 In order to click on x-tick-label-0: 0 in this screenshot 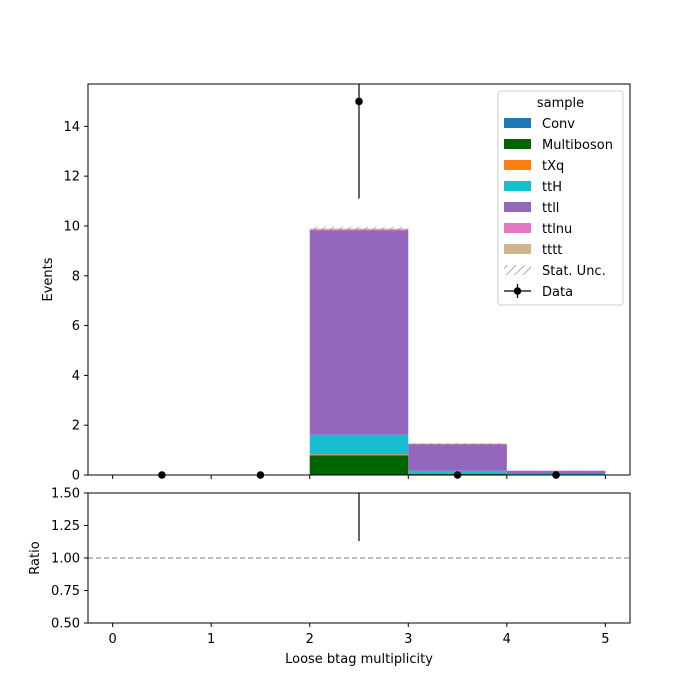, I will do `click(112, 639)`.